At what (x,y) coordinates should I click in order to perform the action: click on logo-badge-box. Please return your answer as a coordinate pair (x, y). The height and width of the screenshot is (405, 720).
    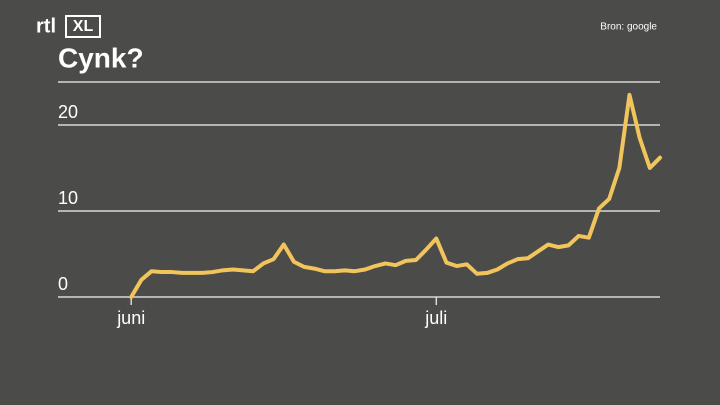
    Looking at the image, I should click on (83, 26).